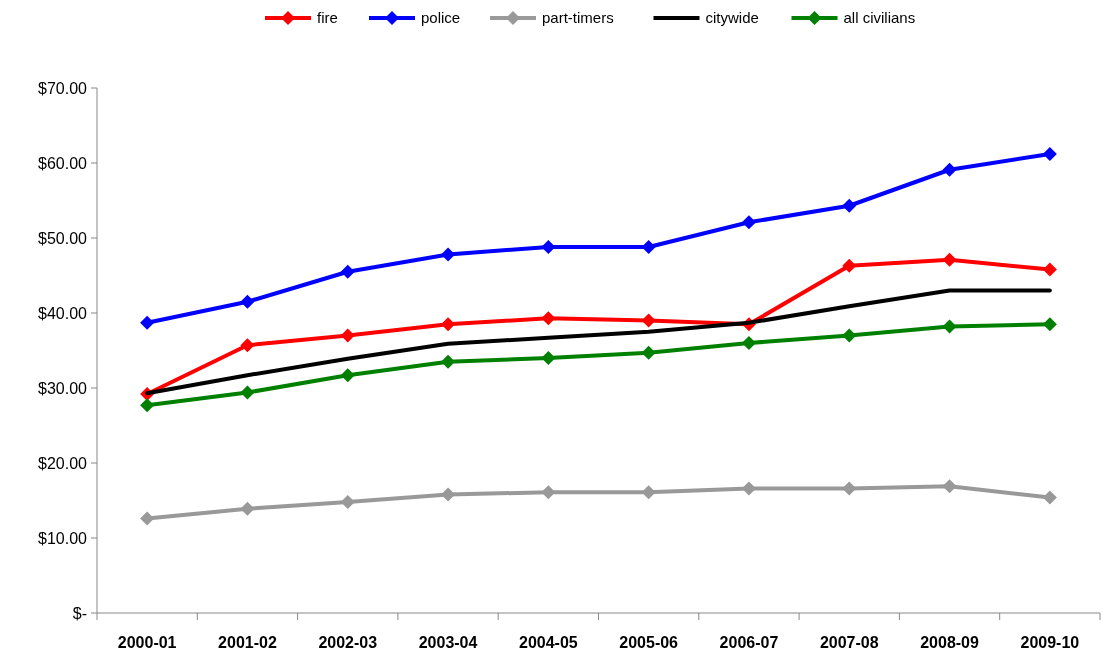 Image resolution: width=1104 pixels, height=664 pixels. What do you see at coordinates (1050, 642) in the screenshot?
I see `x-tick-label: 2009-10` at bounding box center [1050, 642].